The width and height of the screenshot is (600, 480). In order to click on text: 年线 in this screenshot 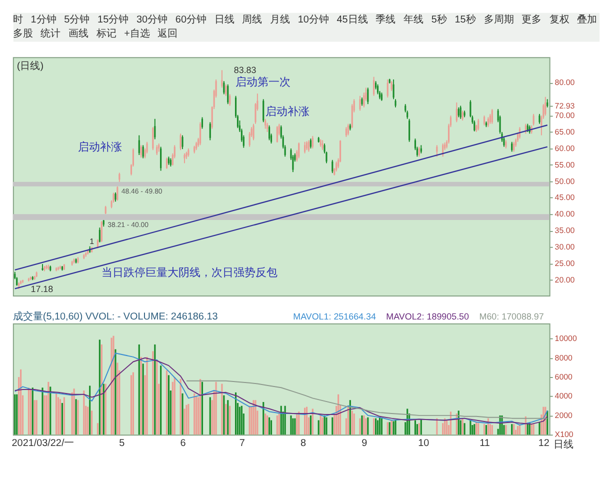, I will do `click(414, 19)`.